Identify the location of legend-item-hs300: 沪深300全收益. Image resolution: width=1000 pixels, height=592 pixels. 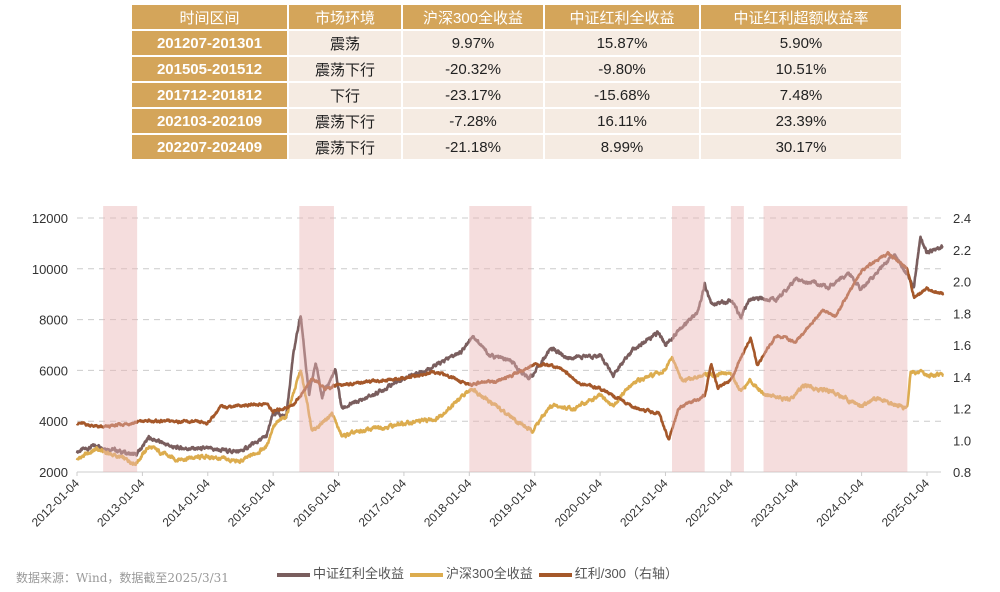
(471, 572).